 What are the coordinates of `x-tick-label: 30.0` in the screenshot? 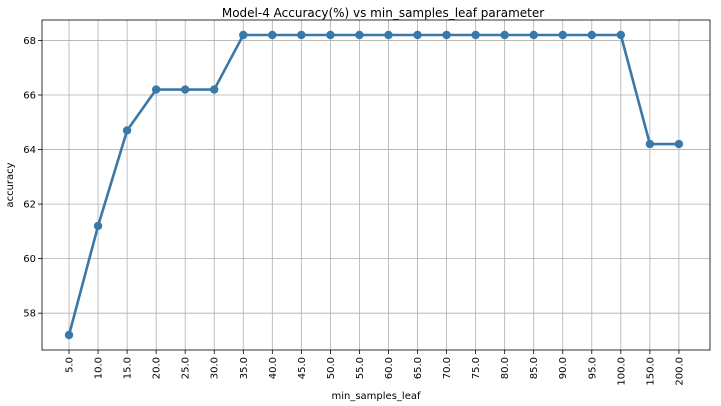 It's located at (215, 368).